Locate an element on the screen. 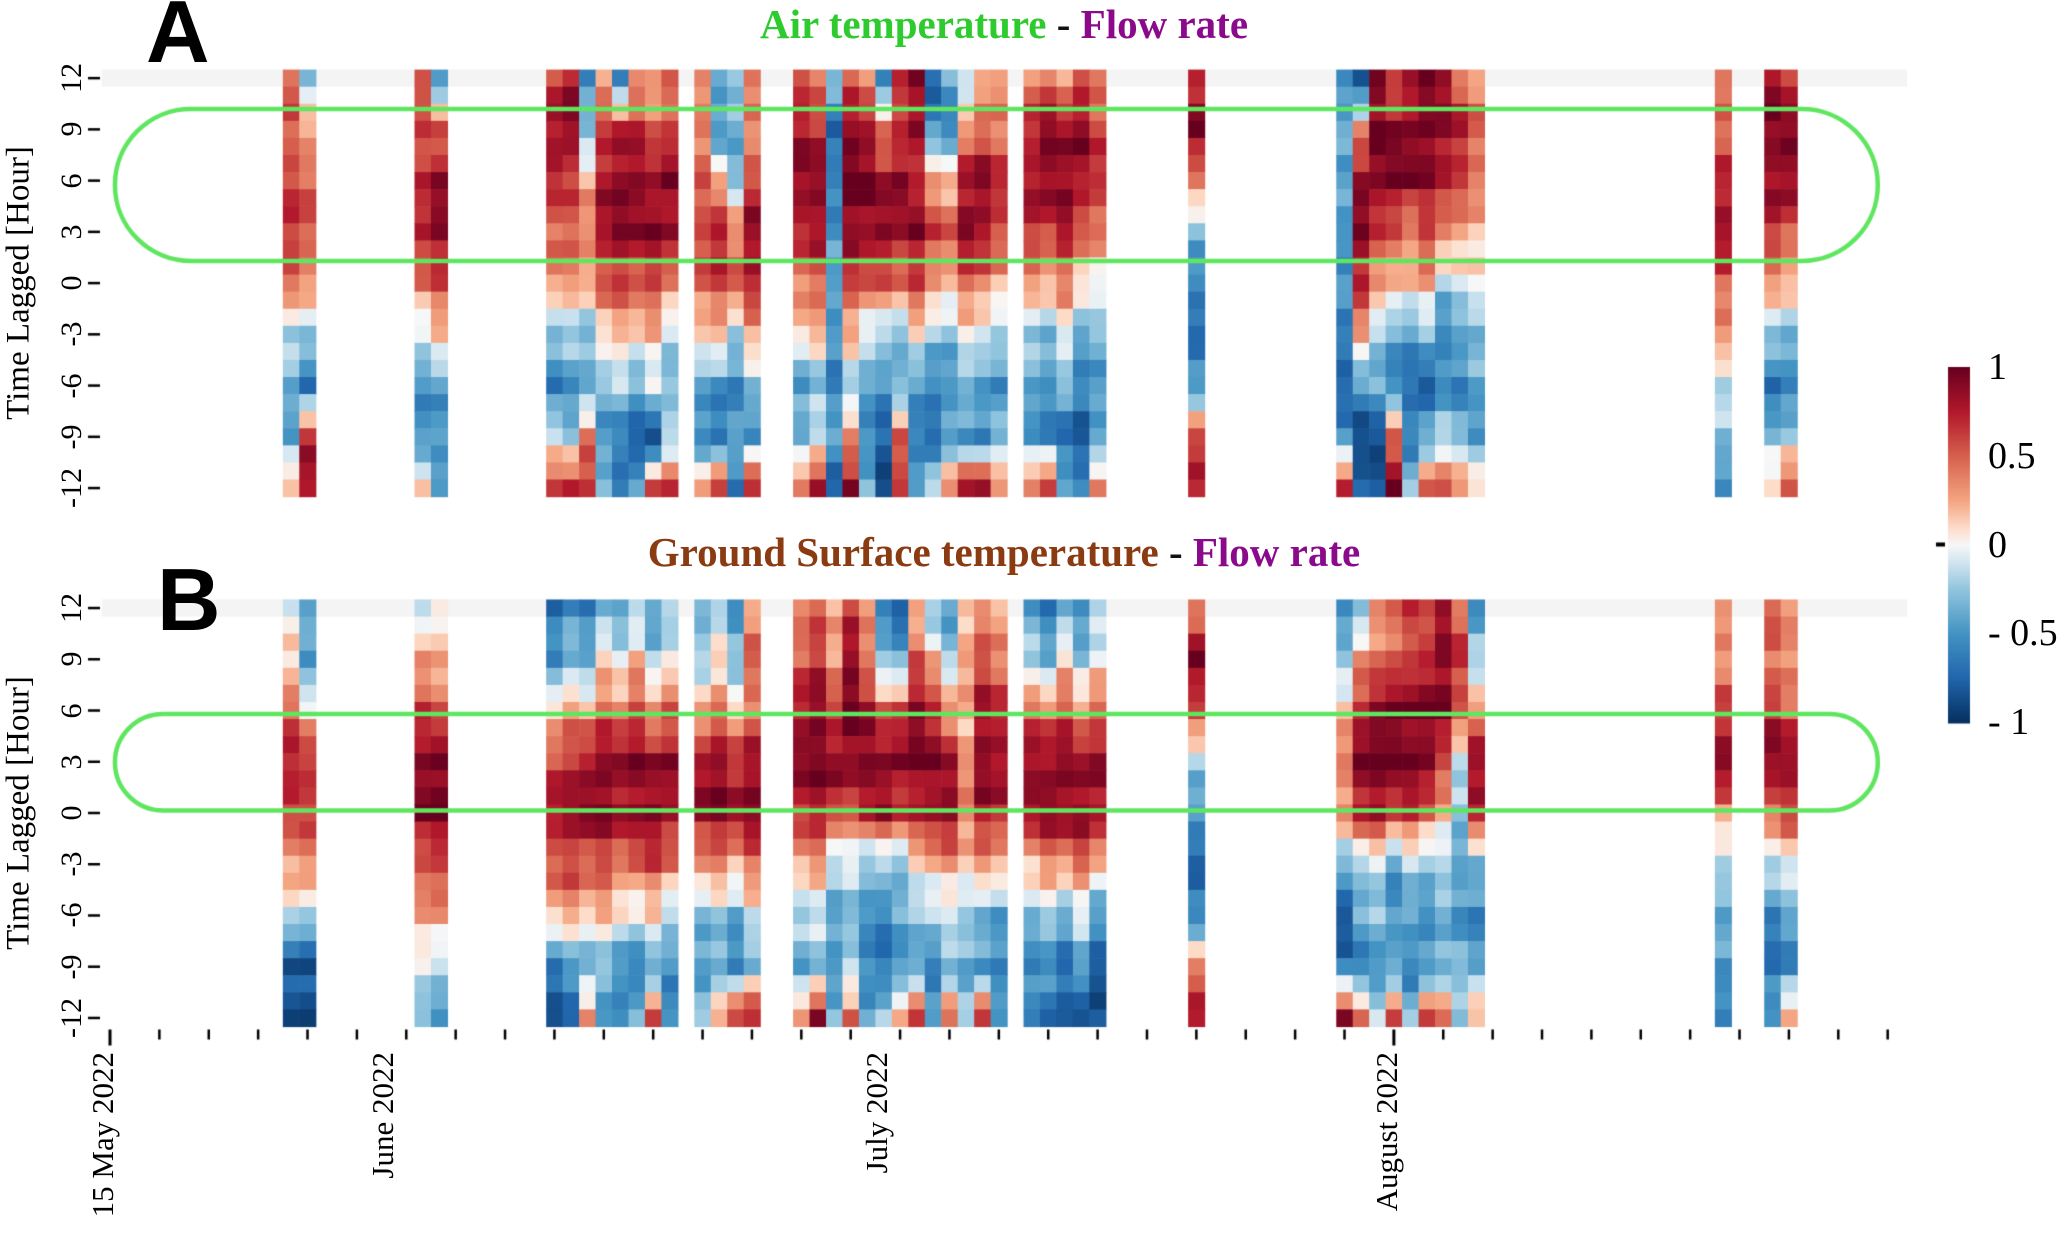 This screenshot has width=2067, height=1242. xtick-label-june-2022: June 2022 is located at coordinates (382, 1115).